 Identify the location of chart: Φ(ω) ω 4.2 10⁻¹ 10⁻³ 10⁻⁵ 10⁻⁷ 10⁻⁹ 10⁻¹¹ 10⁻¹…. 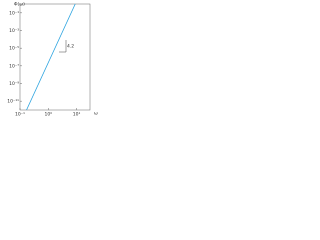
(52, 60).